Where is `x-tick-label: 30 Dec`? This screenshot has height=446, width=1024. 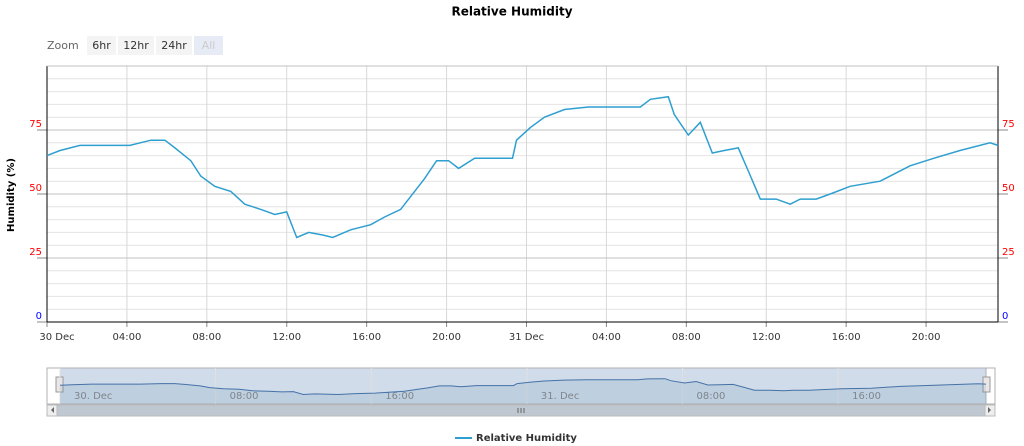 x-tick-label: 30 Dec is located at coordinates (56, 337).